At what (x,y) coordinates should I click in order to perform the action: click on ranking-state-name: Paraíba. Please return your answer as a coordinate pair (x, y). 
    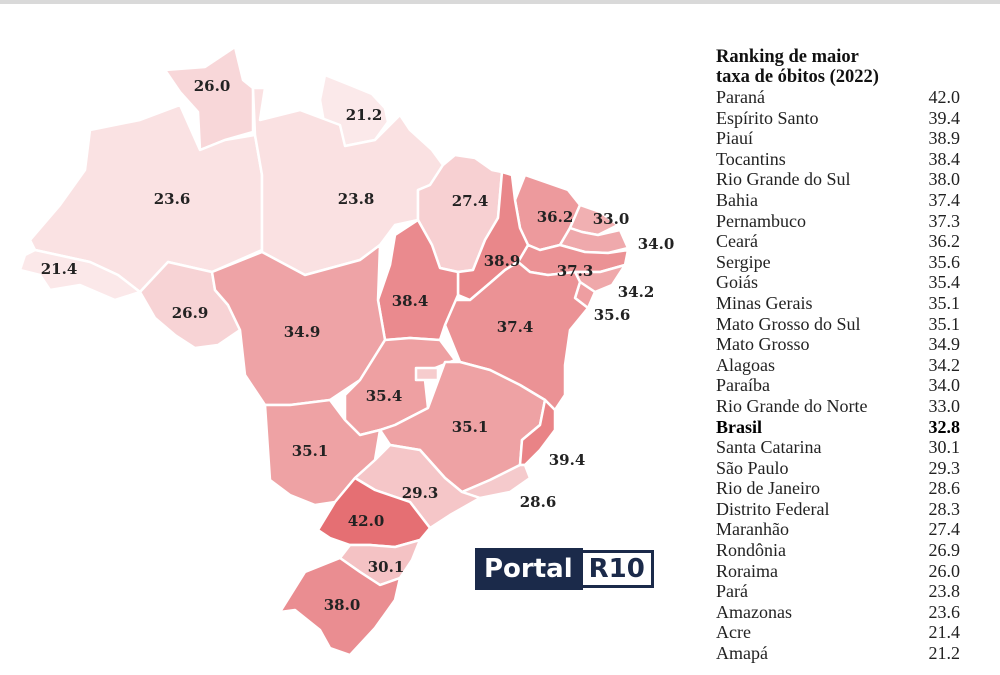
    Looking at the image, I should click on (743, 385).